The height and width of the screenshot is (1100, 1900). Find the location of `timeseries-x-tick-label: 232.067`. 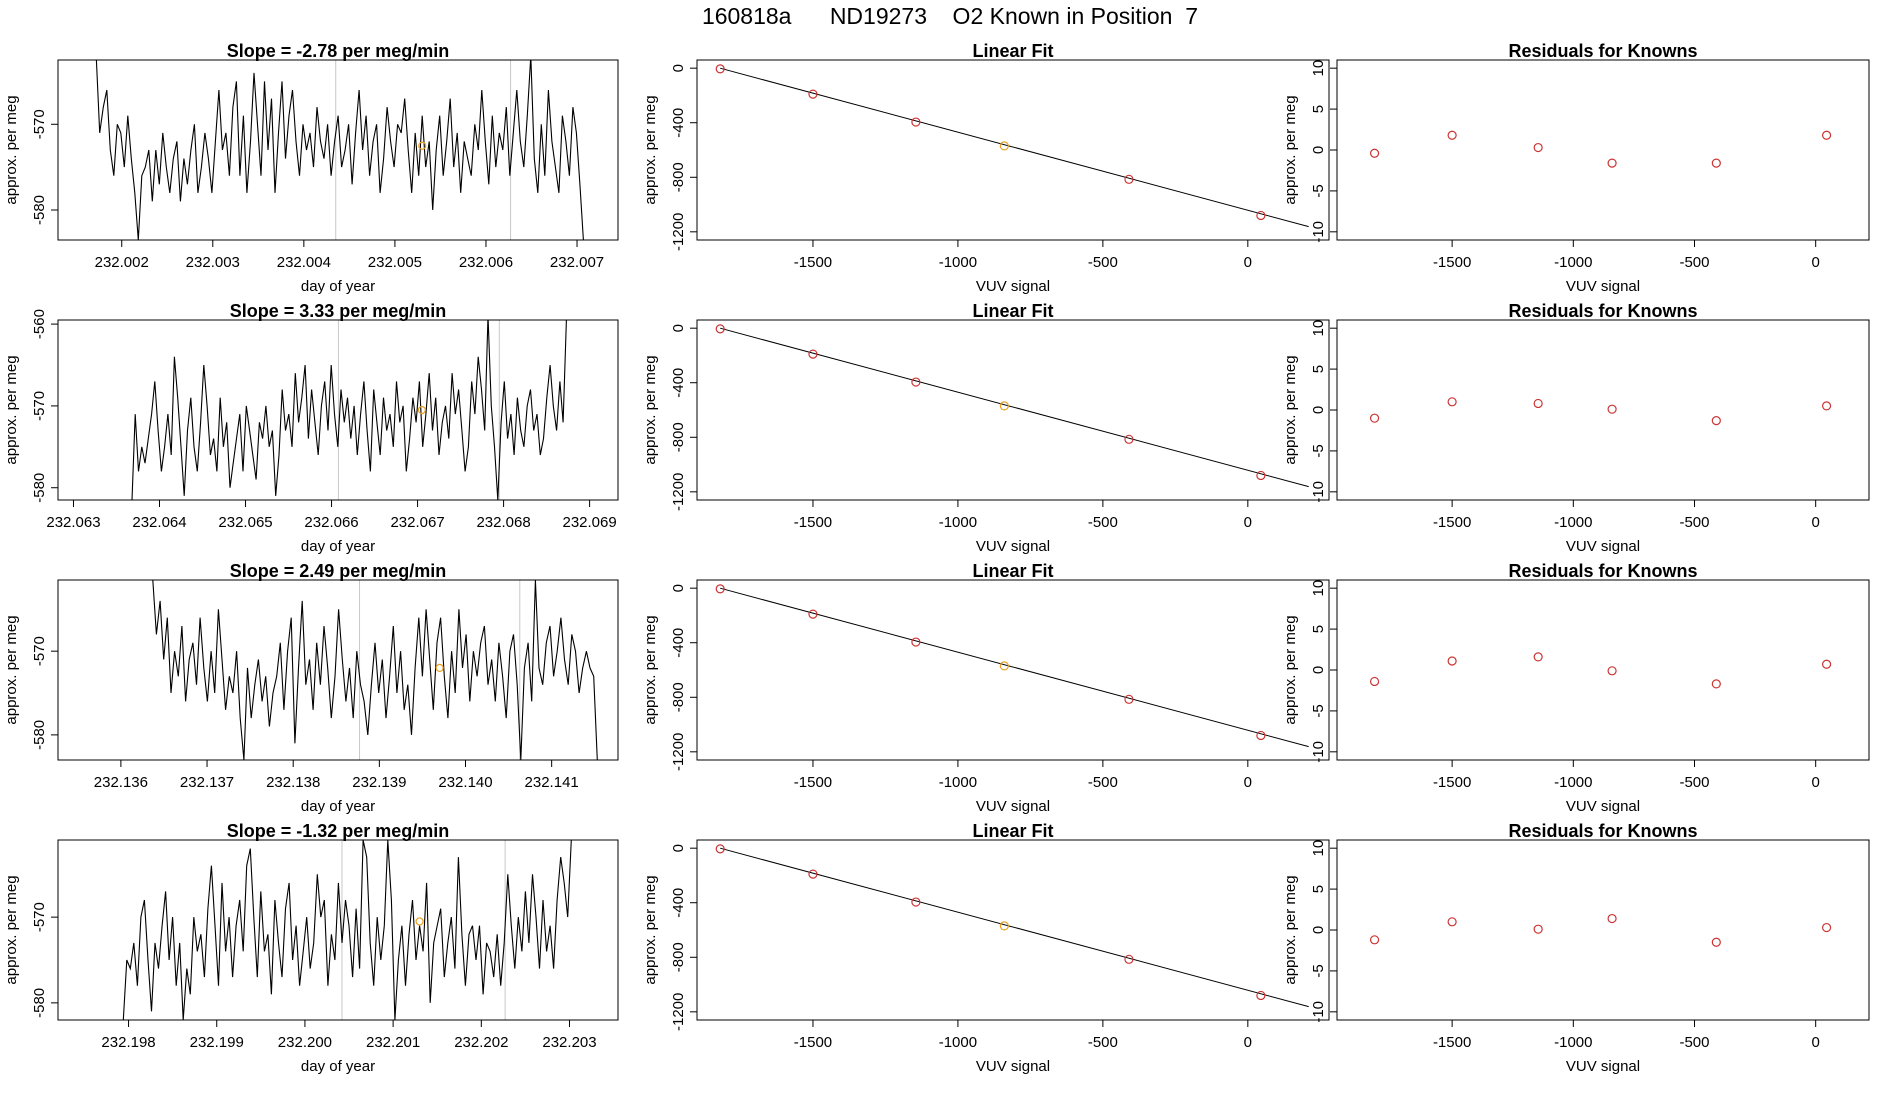

timeseries-x-tick-label: 232.067 is located at coordinates (417, 522).